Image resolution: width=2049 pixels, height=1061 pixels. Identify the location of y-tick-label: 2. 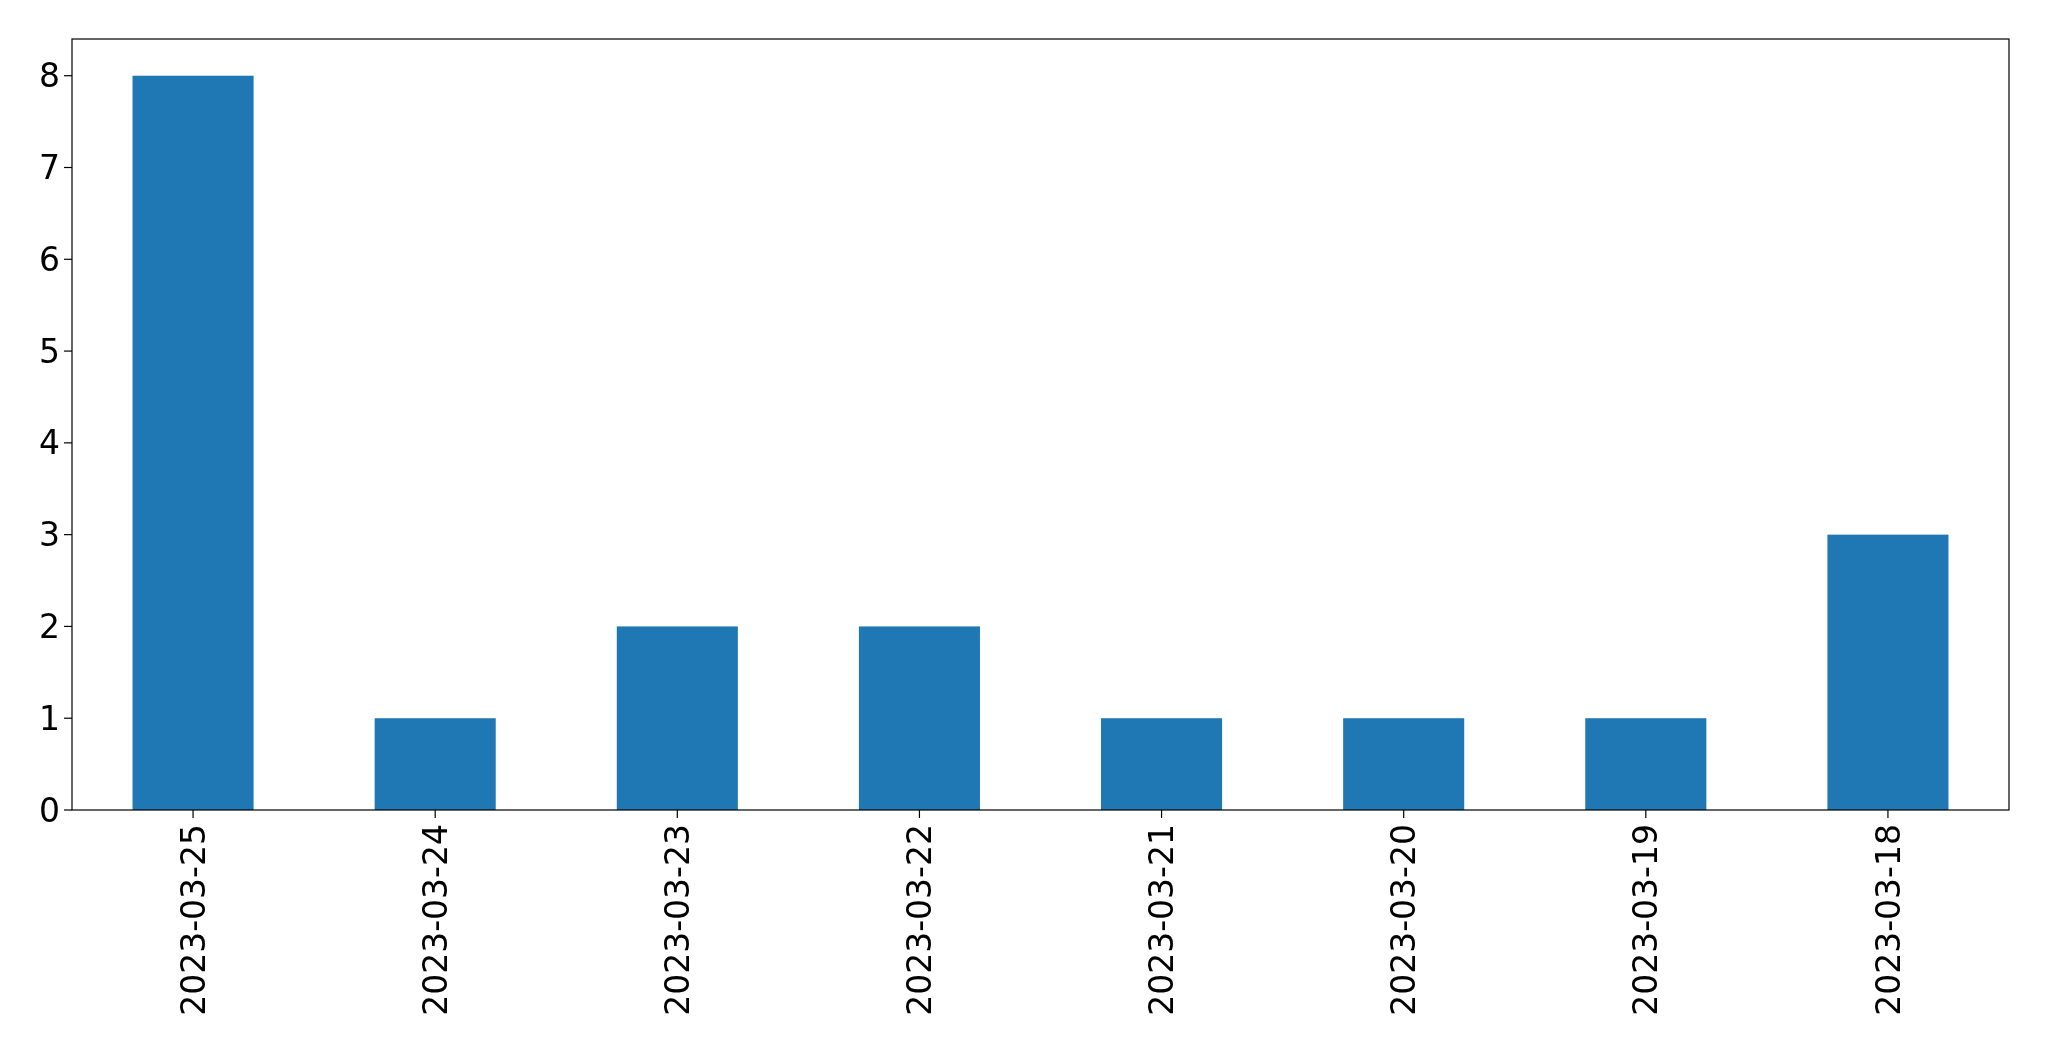
(49, 626).